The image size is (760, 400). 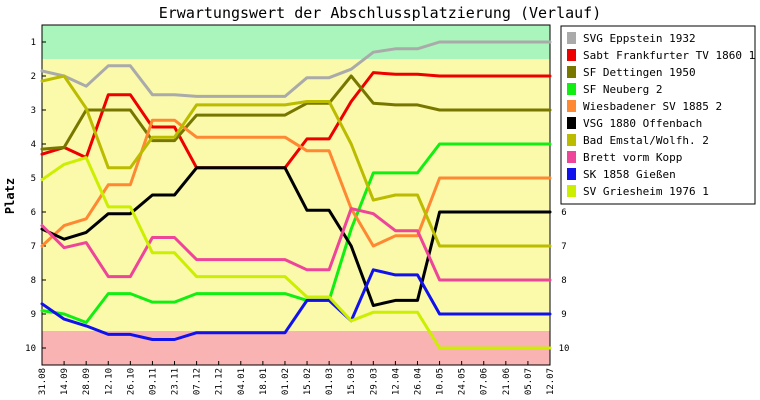 I want to click on x-tick-label: 05.07, so click(x=529, y=381).